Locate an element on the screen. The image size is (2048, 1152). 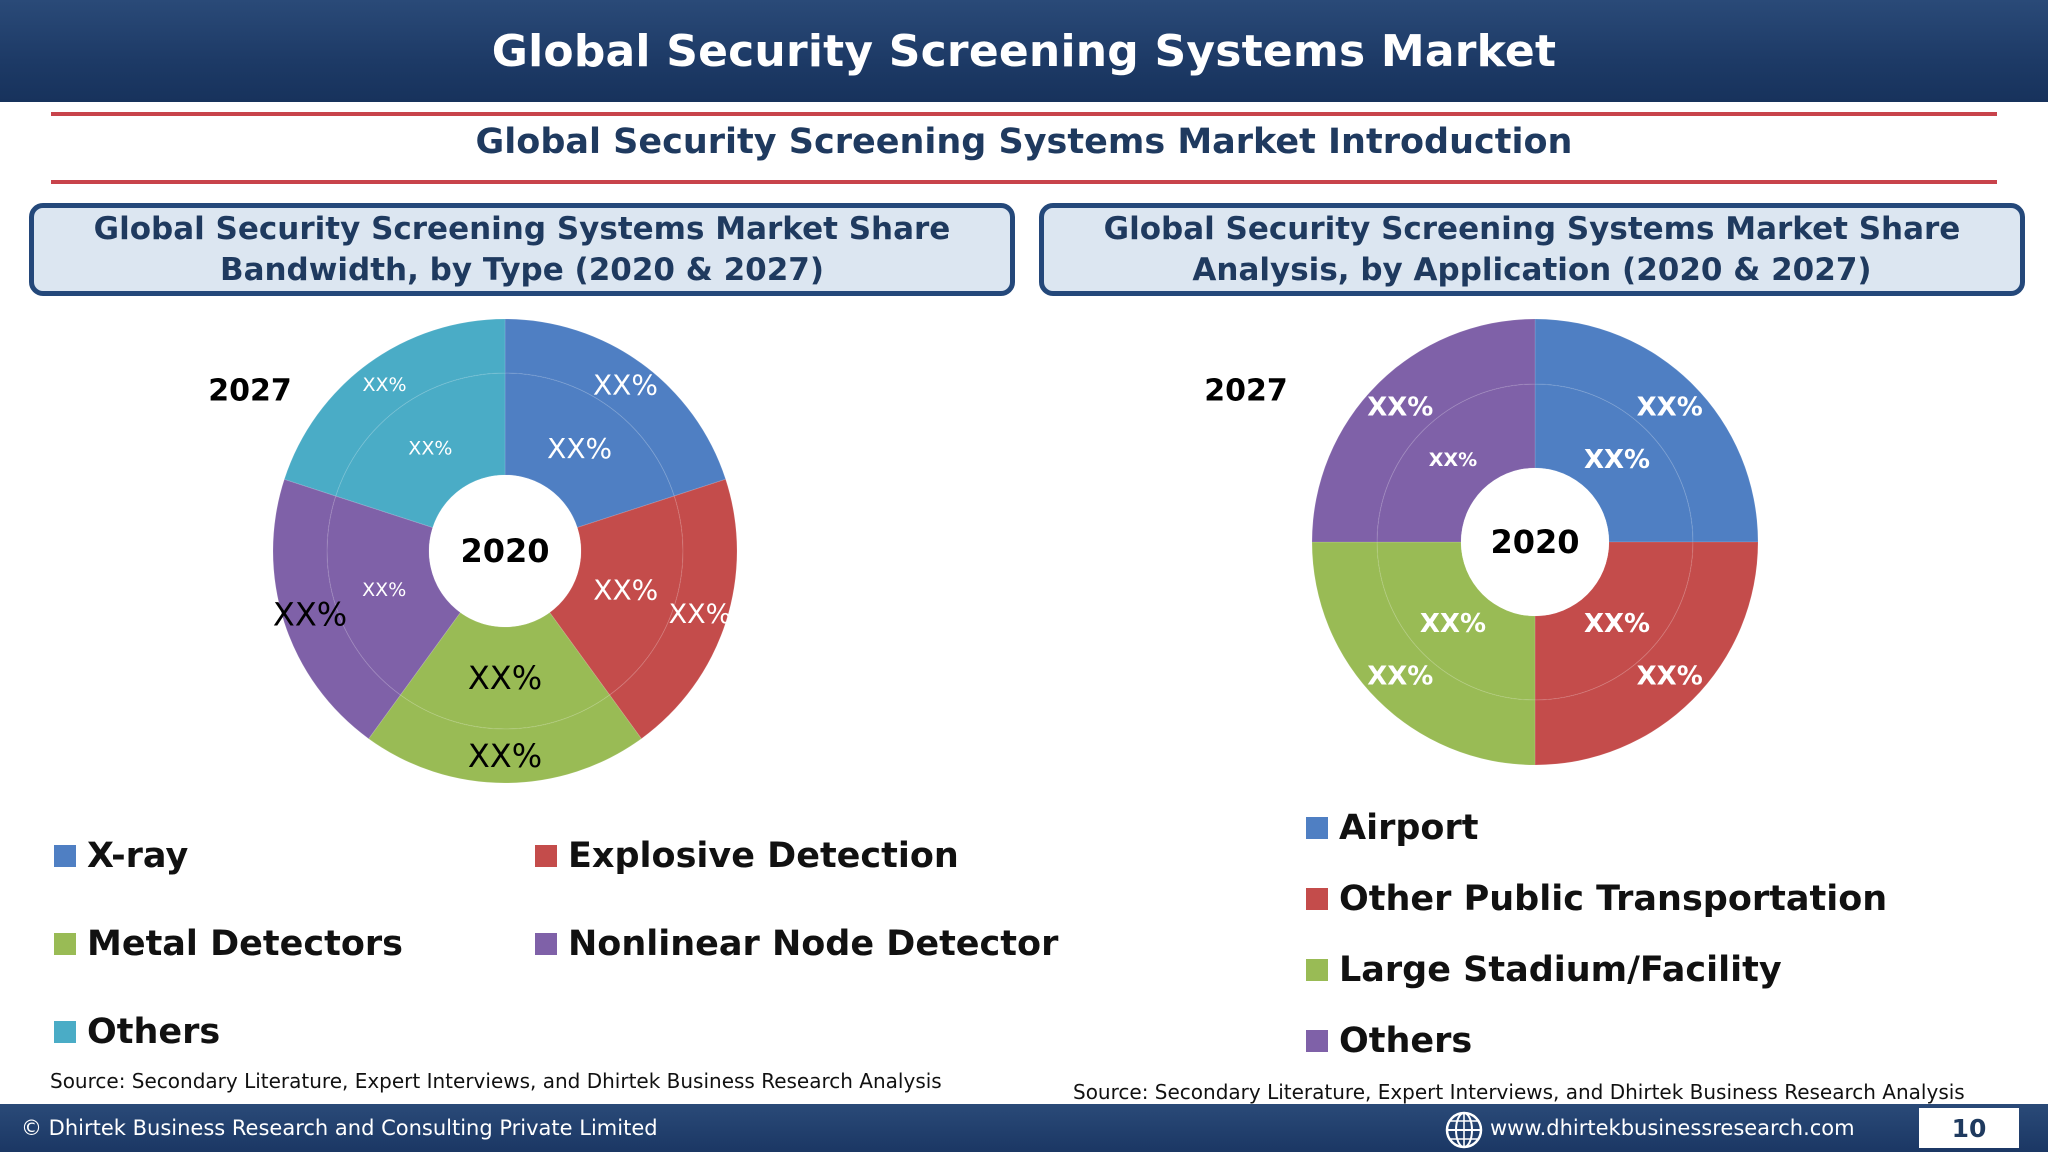
legend-airport: Airport is located at coordinates (1392, 828).